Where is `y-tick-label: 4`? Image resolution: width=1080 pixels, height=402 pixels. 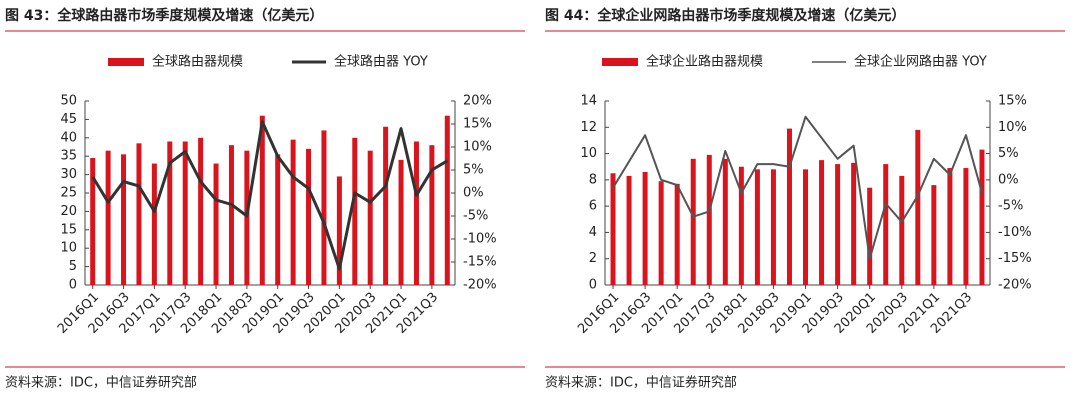 y-tick-label: 4 is located at coordinates (593, 232).